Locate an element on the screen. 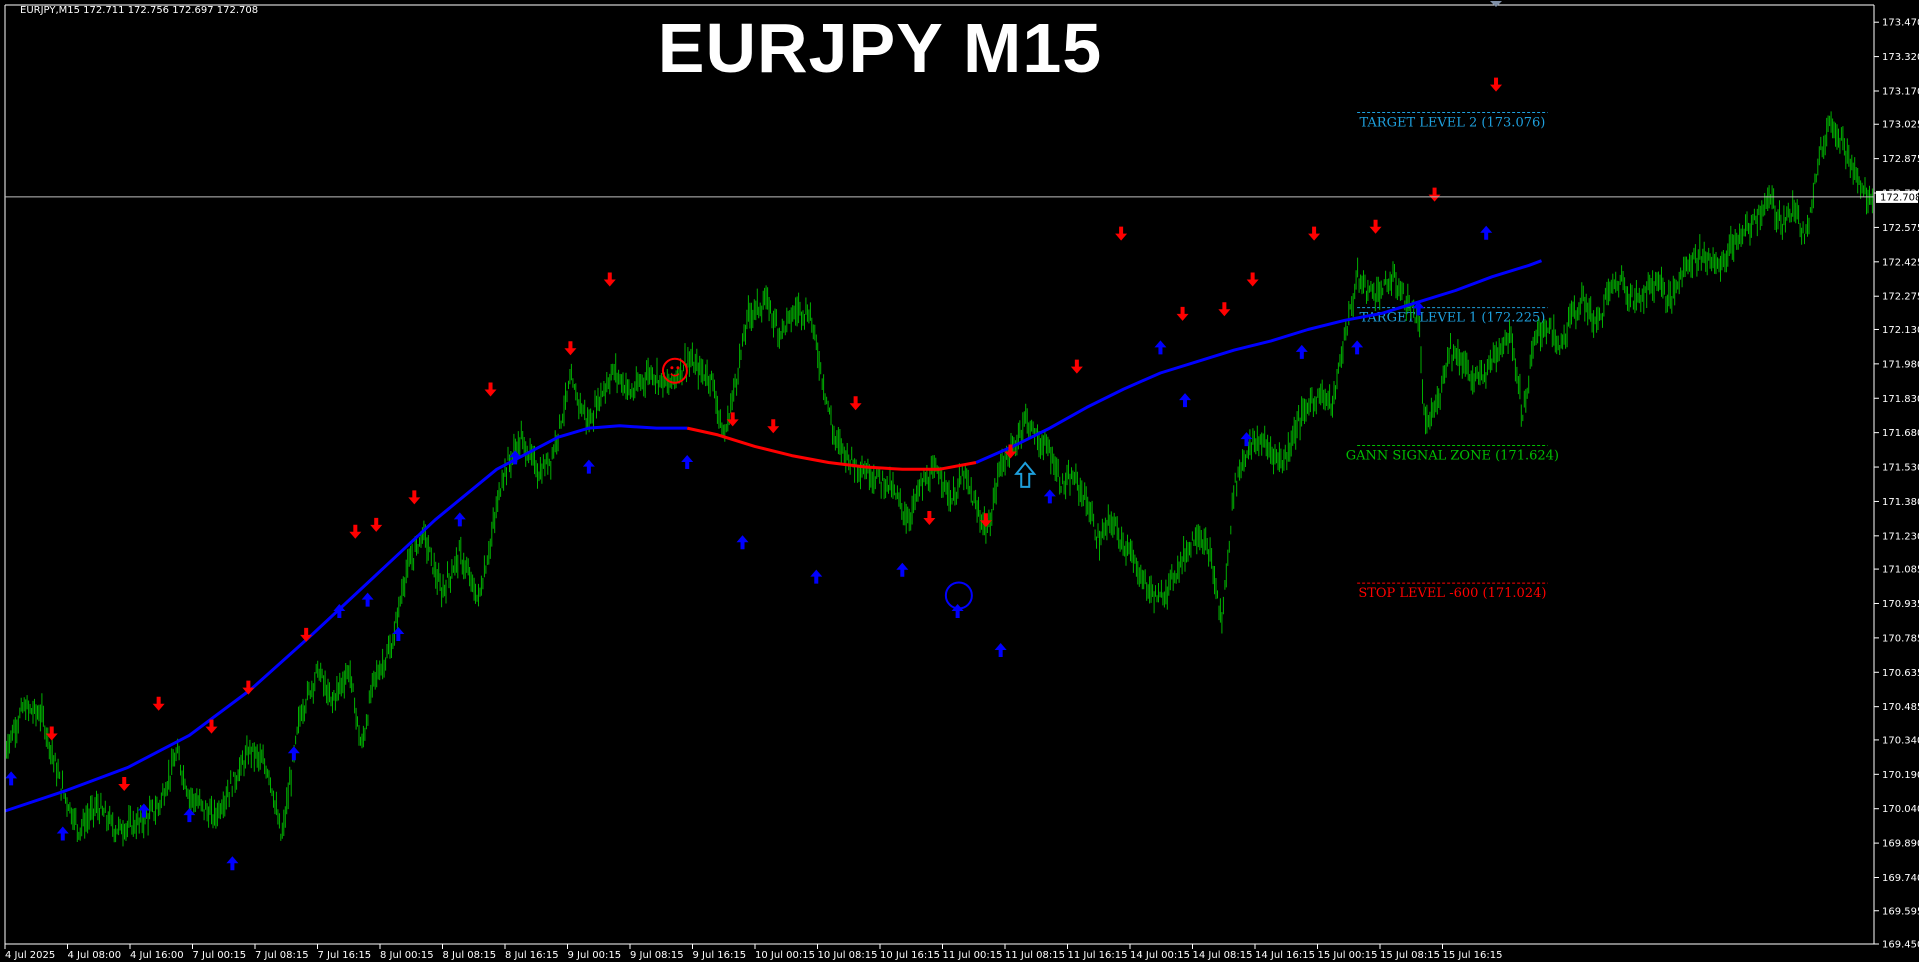  x-tick-label: 8 Jul 16:15 is located at coordinates (532, 955).